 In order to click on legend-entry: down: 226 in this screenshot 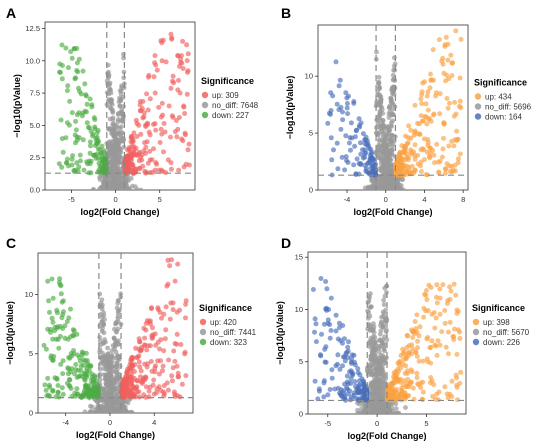, I will do `click(501, 342)`.